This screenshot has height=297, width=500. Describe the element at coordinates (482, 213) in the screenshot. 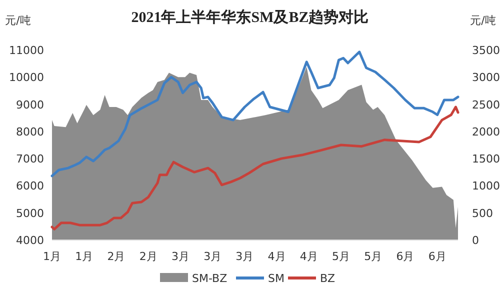

I see `y2-tick-label: 500` at that location.